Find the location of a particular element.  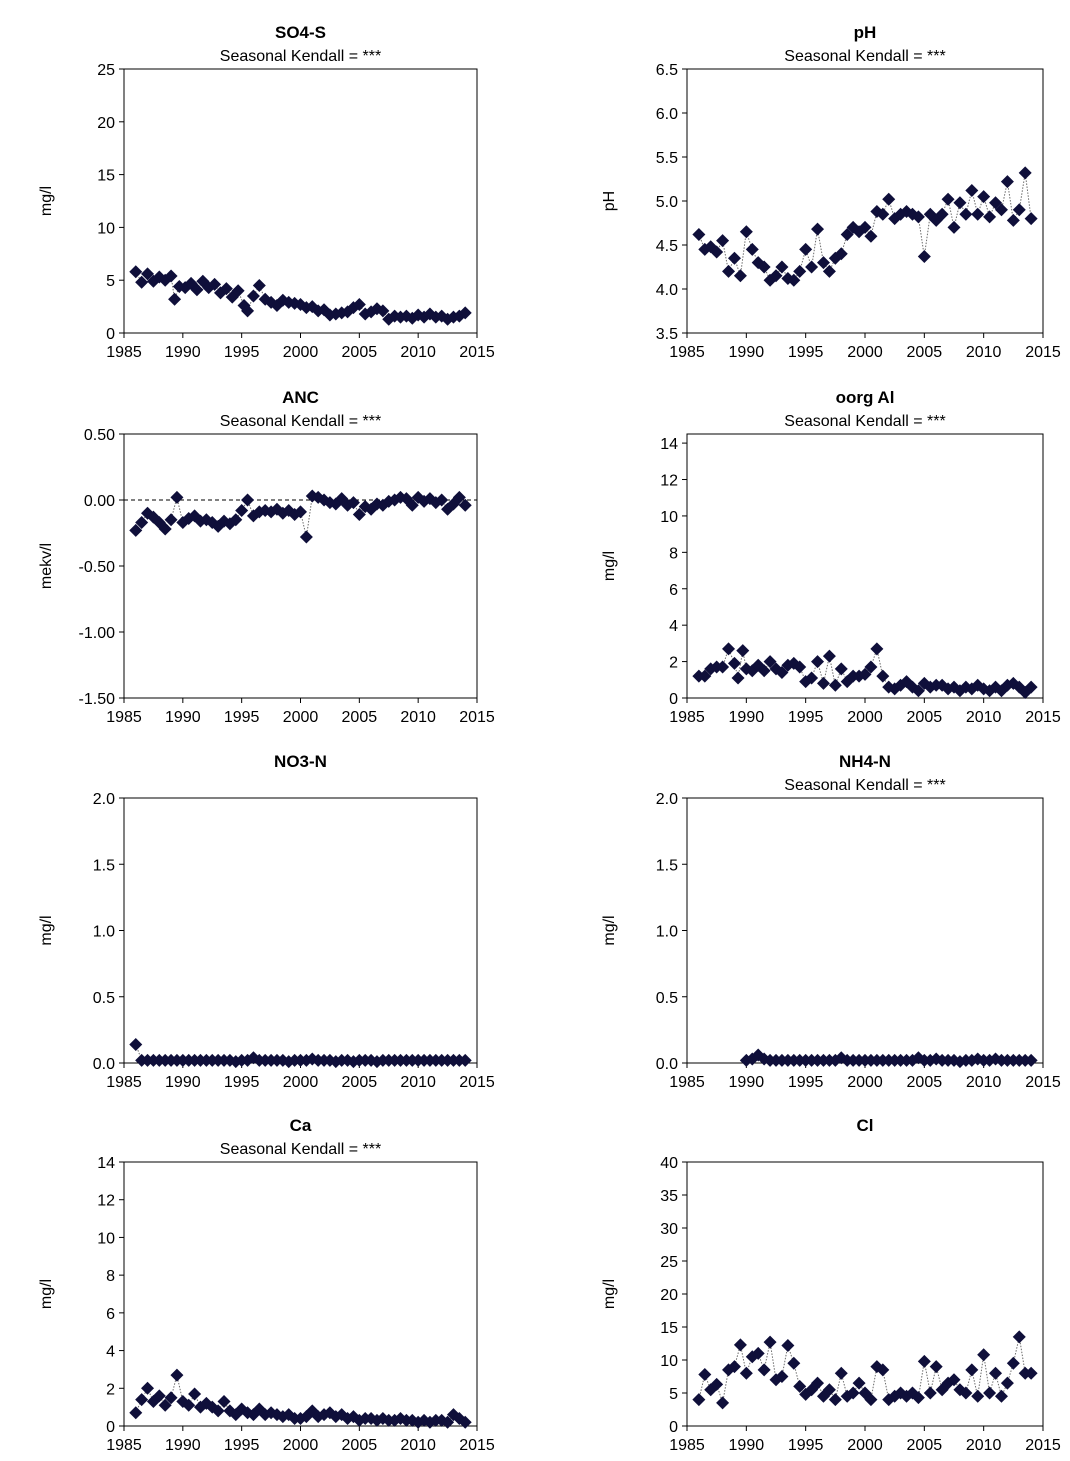

y-tick-label: 6.0 is located at coordinates (667, 114).